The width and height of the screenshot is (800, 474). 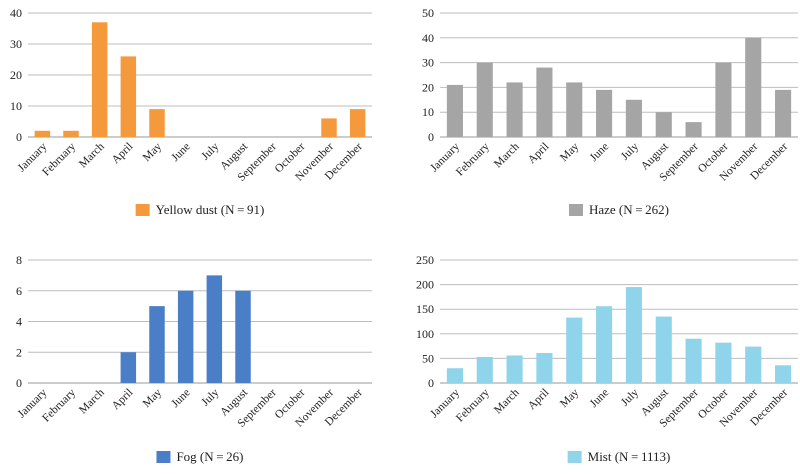 What do you see at coordinates (19, 260) in the screenshot?
I see `y-tick-label: 8` at bounding box center [19, 260].